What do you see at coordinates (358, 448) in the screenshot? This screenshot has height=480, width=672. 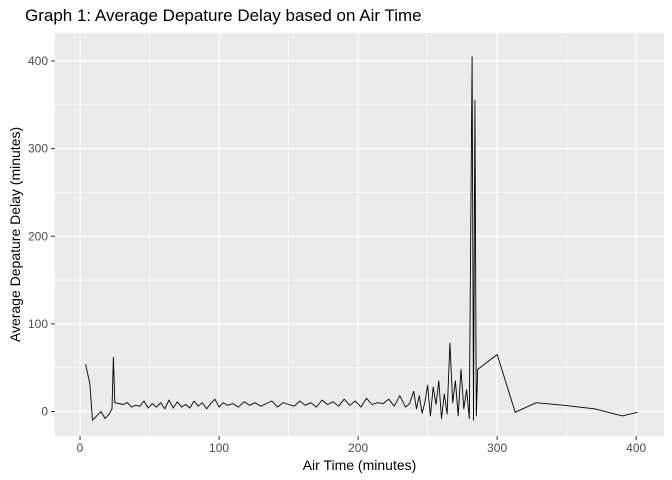 I see `x-tick-label: 200` at bounding box center [358, 448].